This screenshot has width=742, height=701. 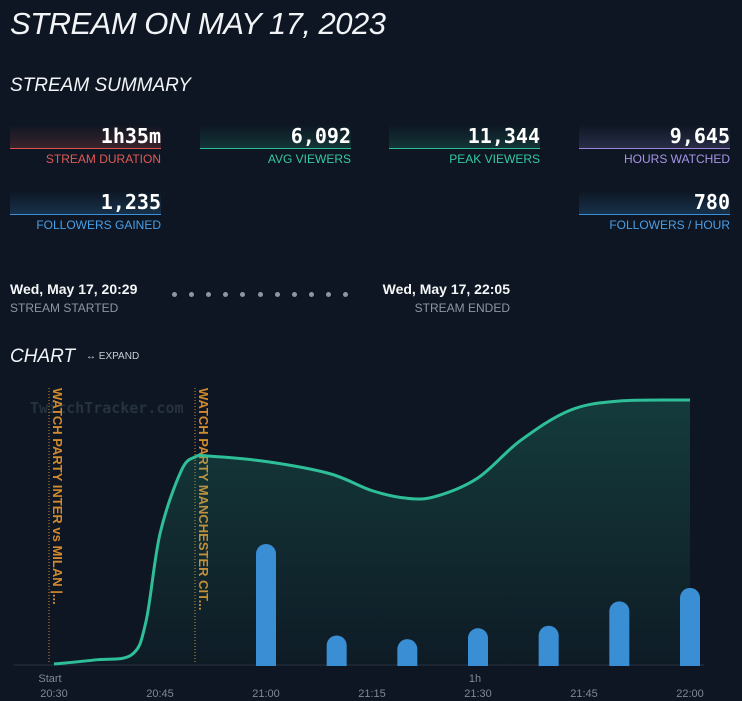 I want to click on x-tick-label: 21:30, so click(x=478, y=694).